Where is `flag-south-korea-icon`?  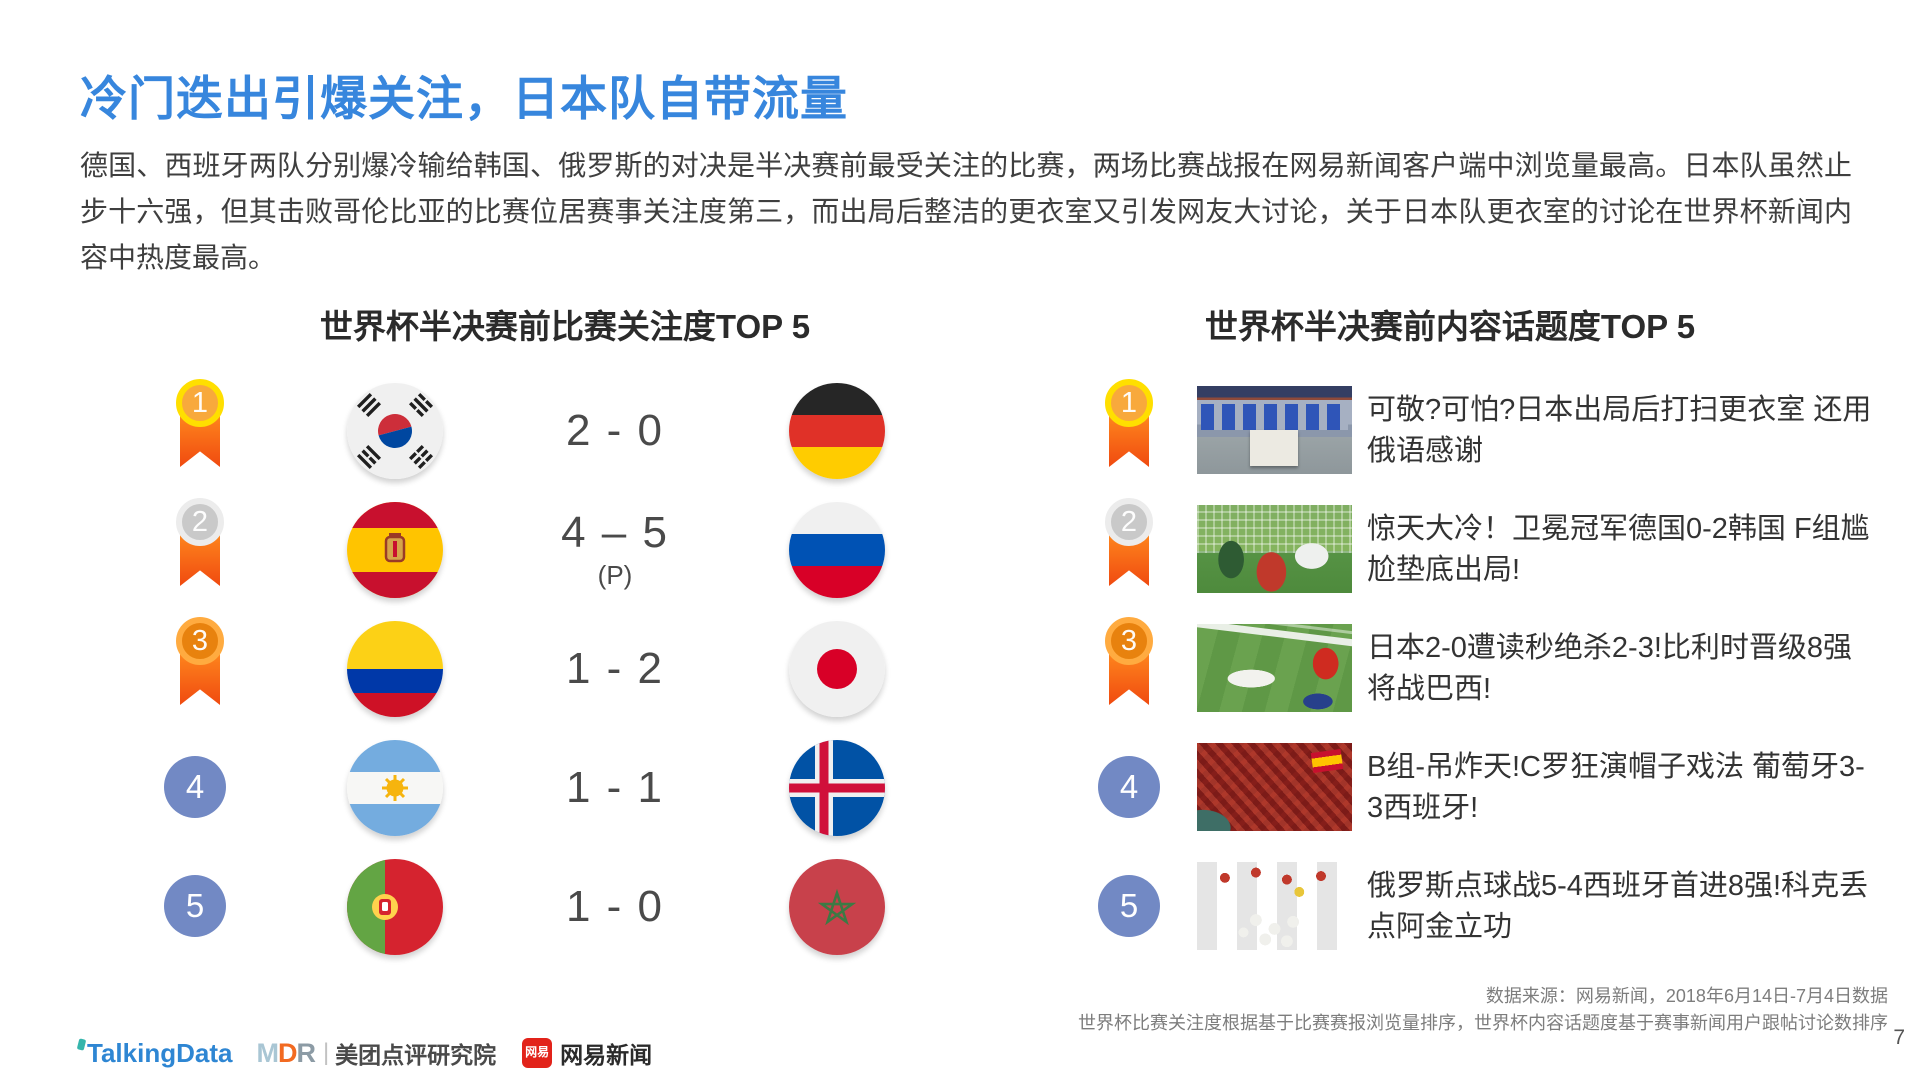
flag-south-korea-icon is located at coordinates (395, 431).